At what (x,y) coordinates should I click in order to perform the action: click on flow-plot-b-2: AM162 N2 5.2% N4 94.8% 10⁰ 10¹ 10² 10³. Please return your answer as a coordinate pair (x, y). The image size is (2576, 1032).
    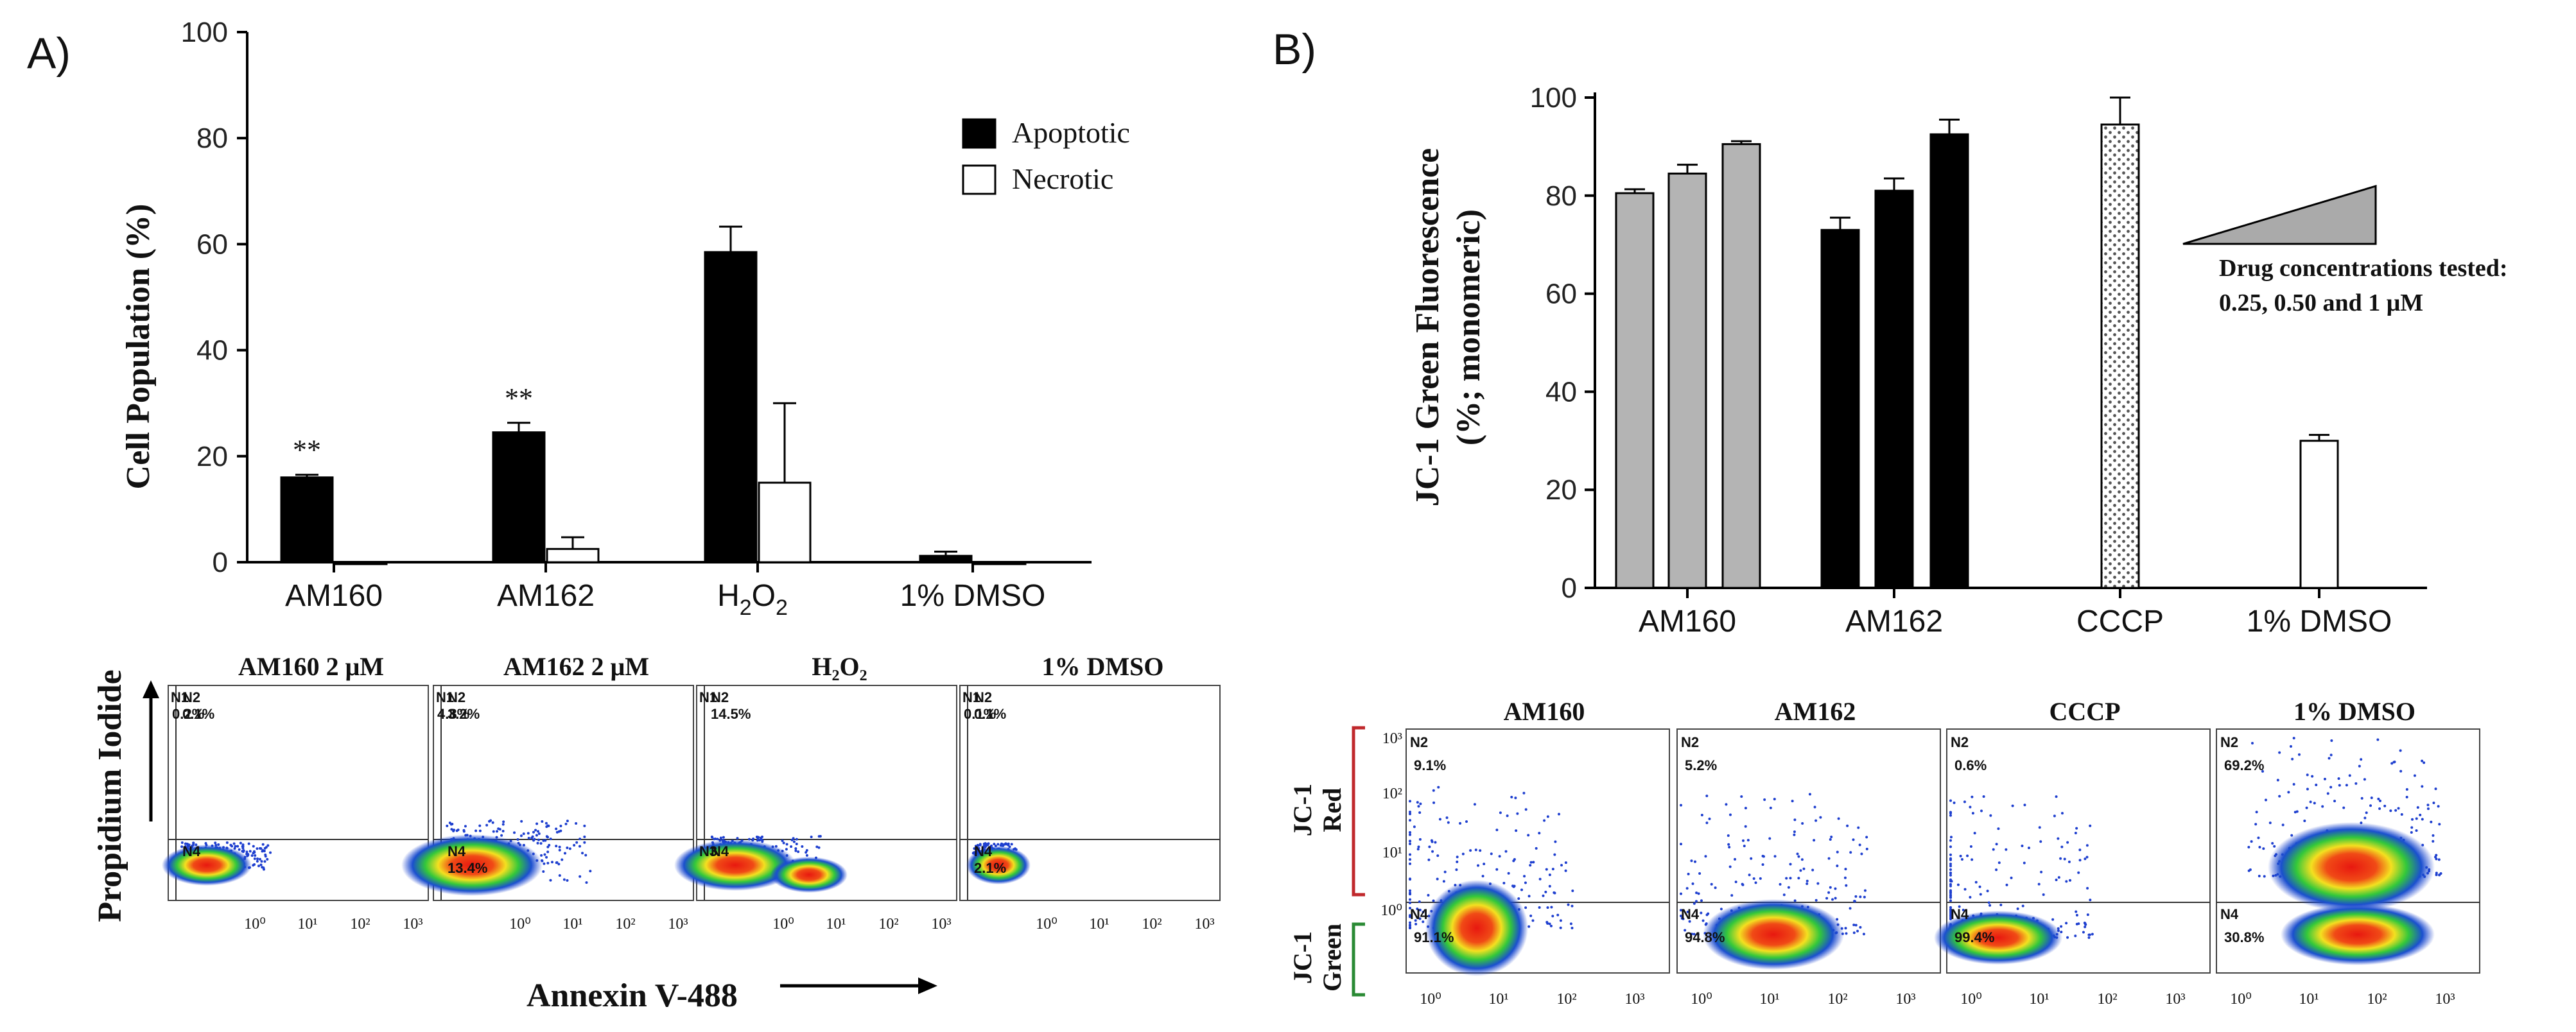
    Looking at the image, I should click on (1808, 852).